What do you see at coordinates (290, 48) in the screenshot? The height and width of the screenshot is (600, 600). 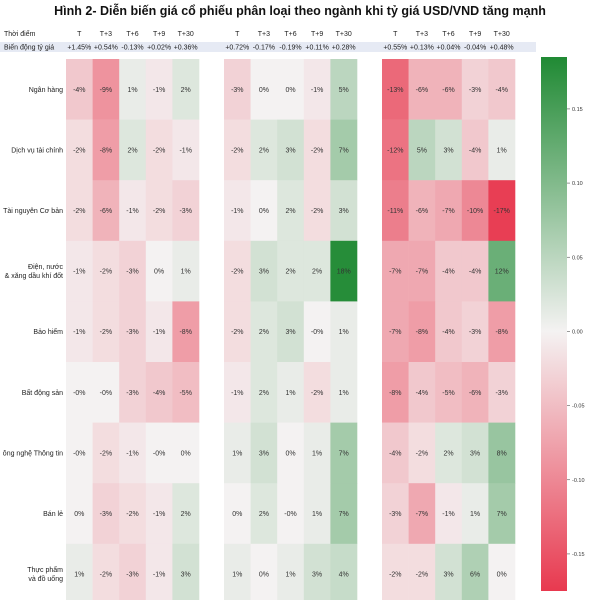 I see `fx-change-value: -0.19%` at bounding box center [290, 48].